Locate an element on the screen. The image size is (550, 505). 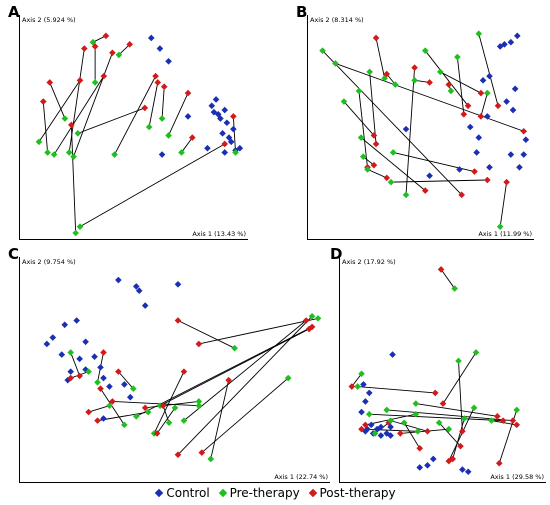
y-axis-label-b: Axis 2 (8.314 %) is located at coordinates (337, 20).